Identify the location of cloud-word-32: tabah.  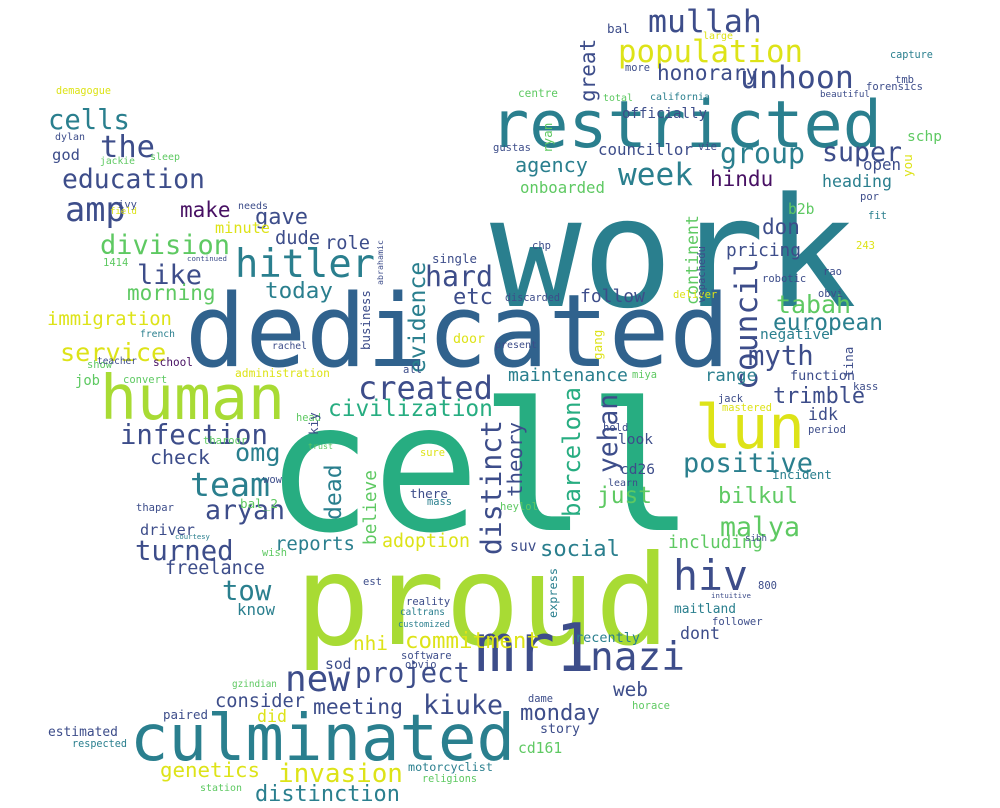
(813, 304).